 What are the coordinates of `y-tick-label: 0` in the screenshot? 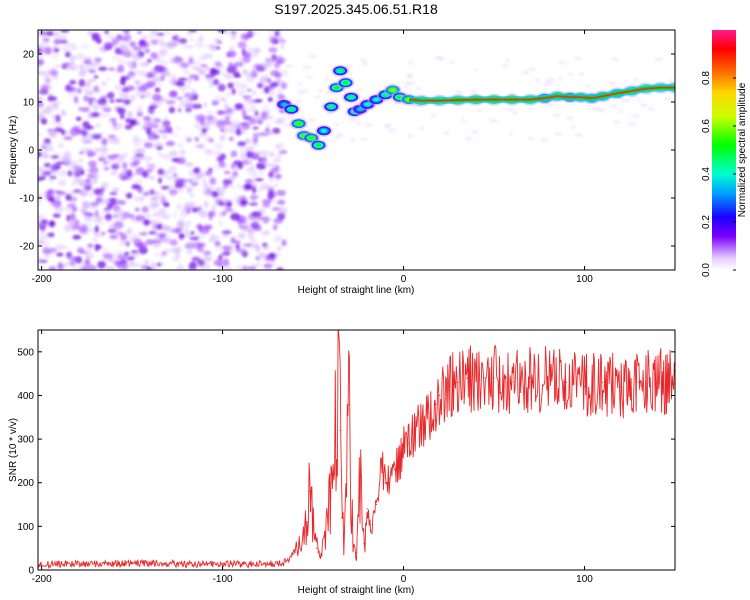 It's located at (31, 151).